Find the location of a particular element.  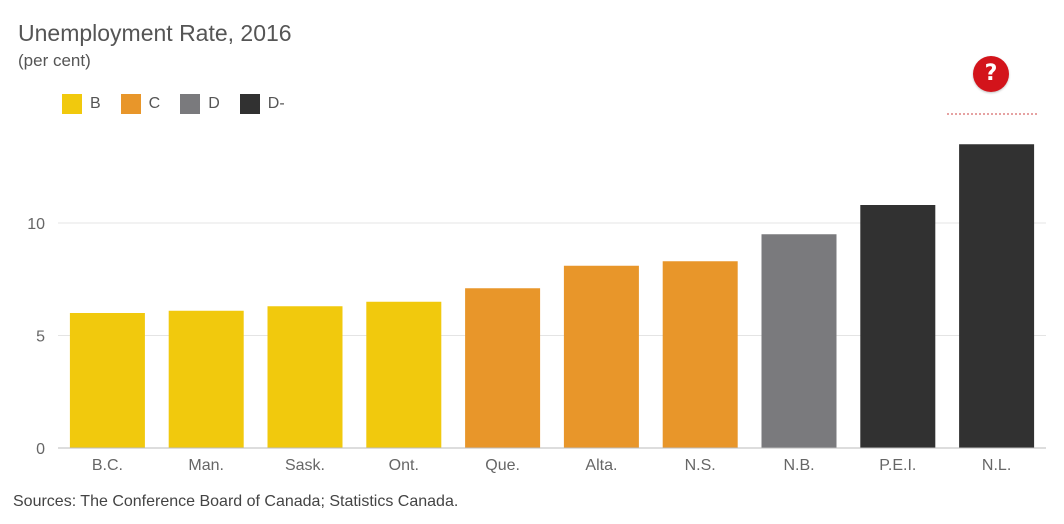

bar-alta is located at coordinates (601, 356).